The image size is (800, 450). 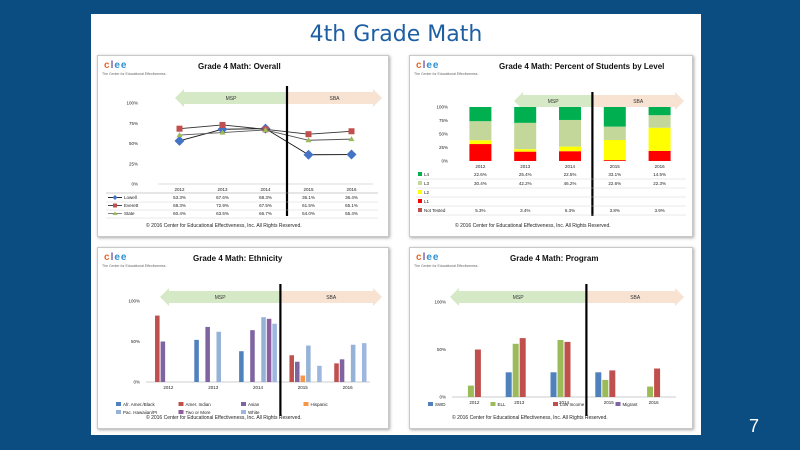 I want to click on legend-label: Everett, so click(x=131, y=205).